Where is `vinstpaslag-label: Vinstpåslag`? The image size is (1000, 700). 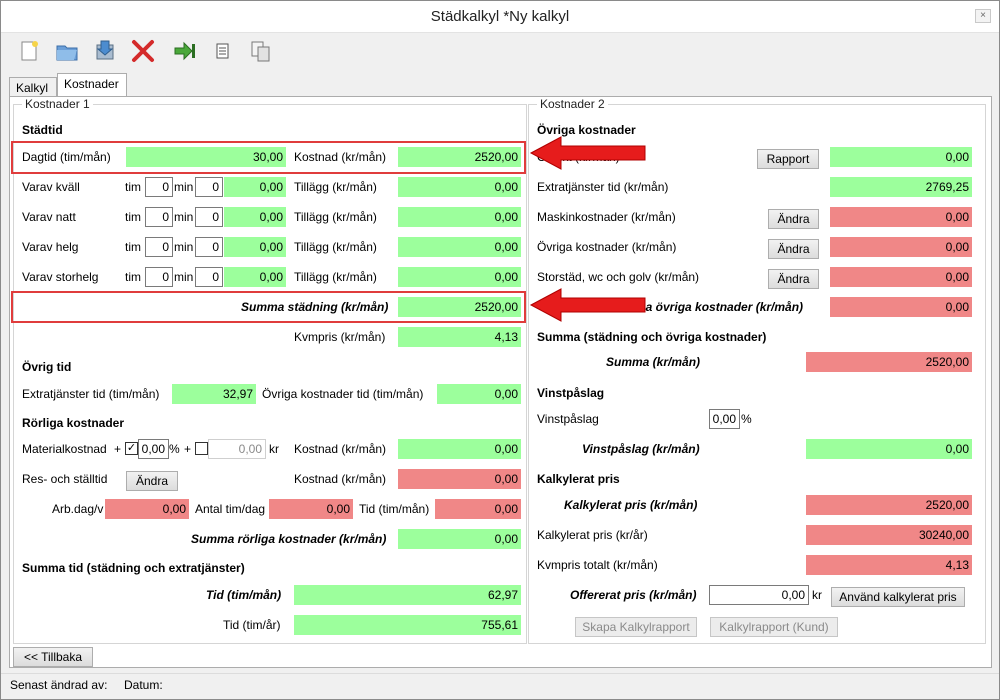
vinstpaslag-label: Vinstpåslag is located at coordinates (568, 419).